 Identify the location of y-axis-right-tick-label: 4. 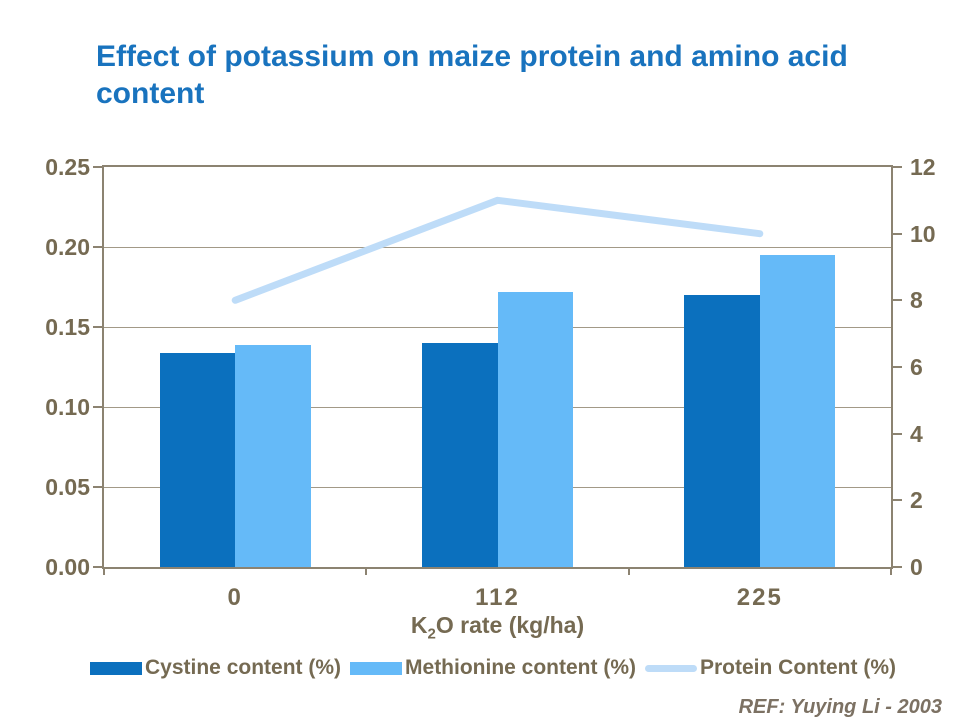
(916, 433).